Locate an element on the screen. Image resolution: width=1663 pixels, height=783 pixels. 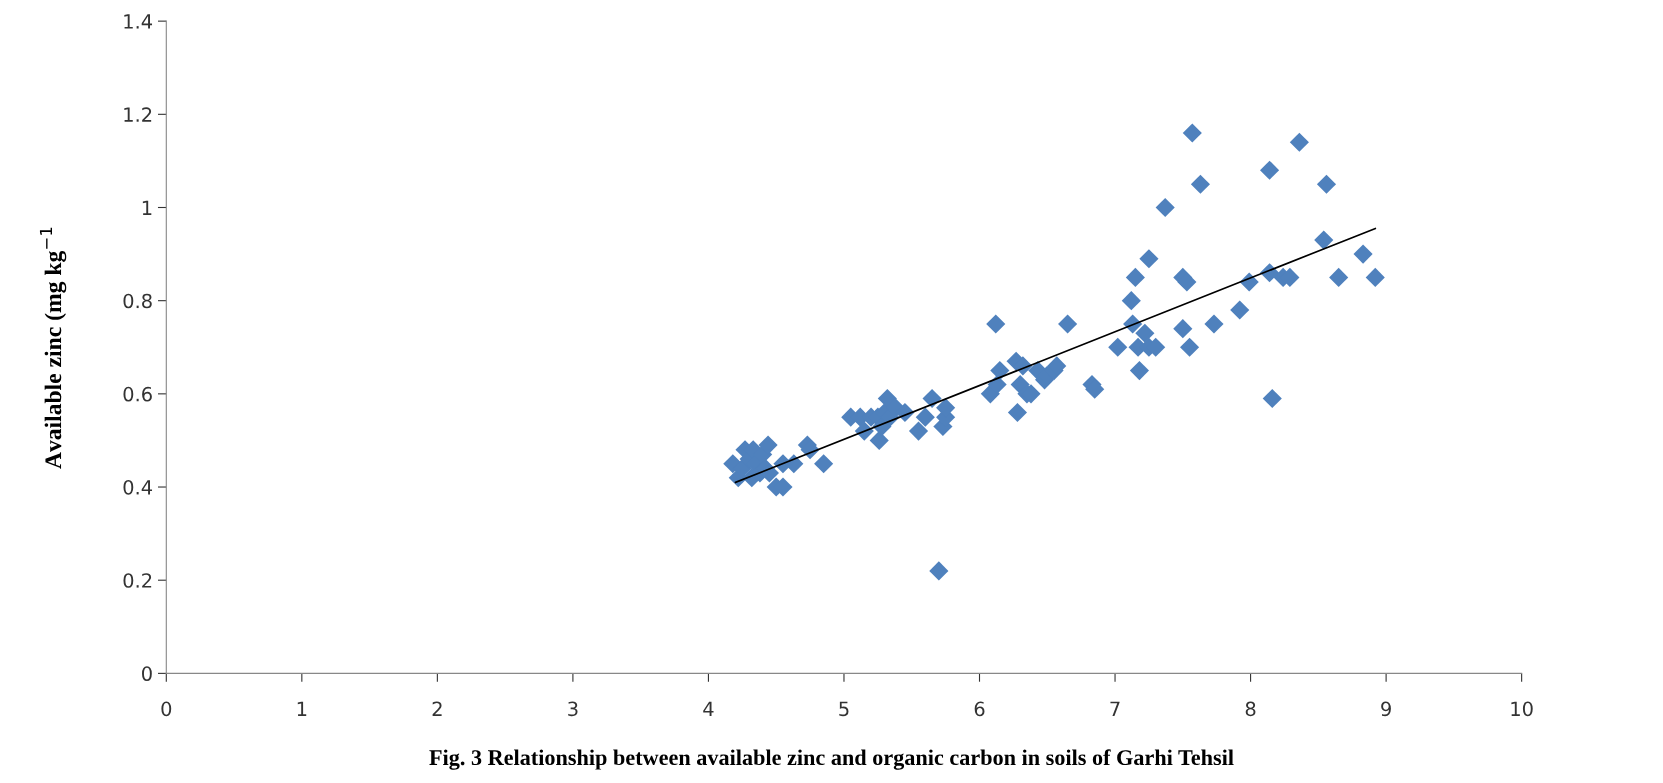
x-tick-label: 2 is located at coordinates (437, 708).